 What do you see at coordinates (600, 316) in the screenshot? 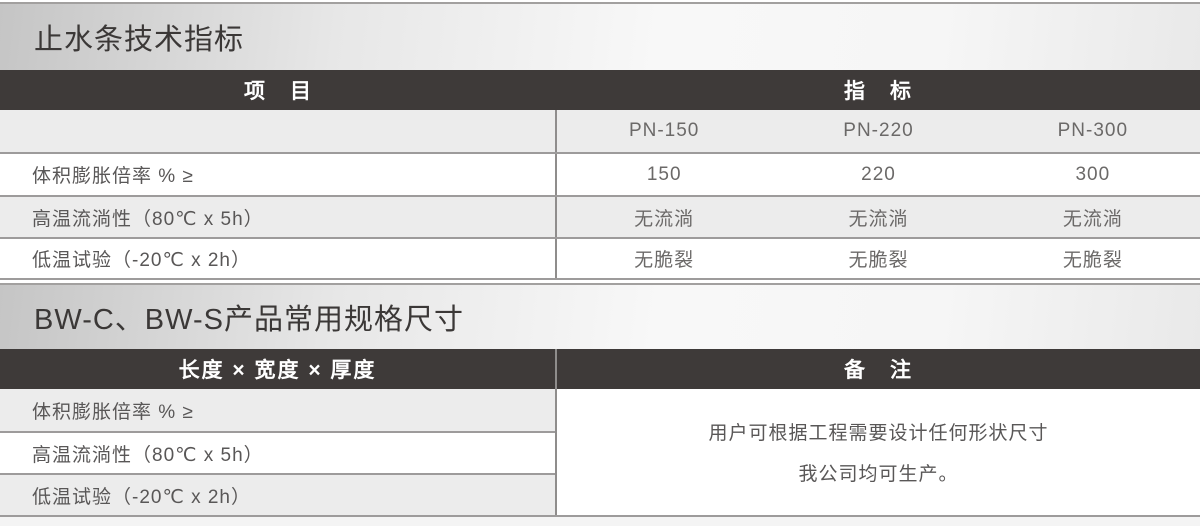
I see `section2-title-band: BW-C、BW-S产品常用规格尺寸` at bounding box center [600, 316].